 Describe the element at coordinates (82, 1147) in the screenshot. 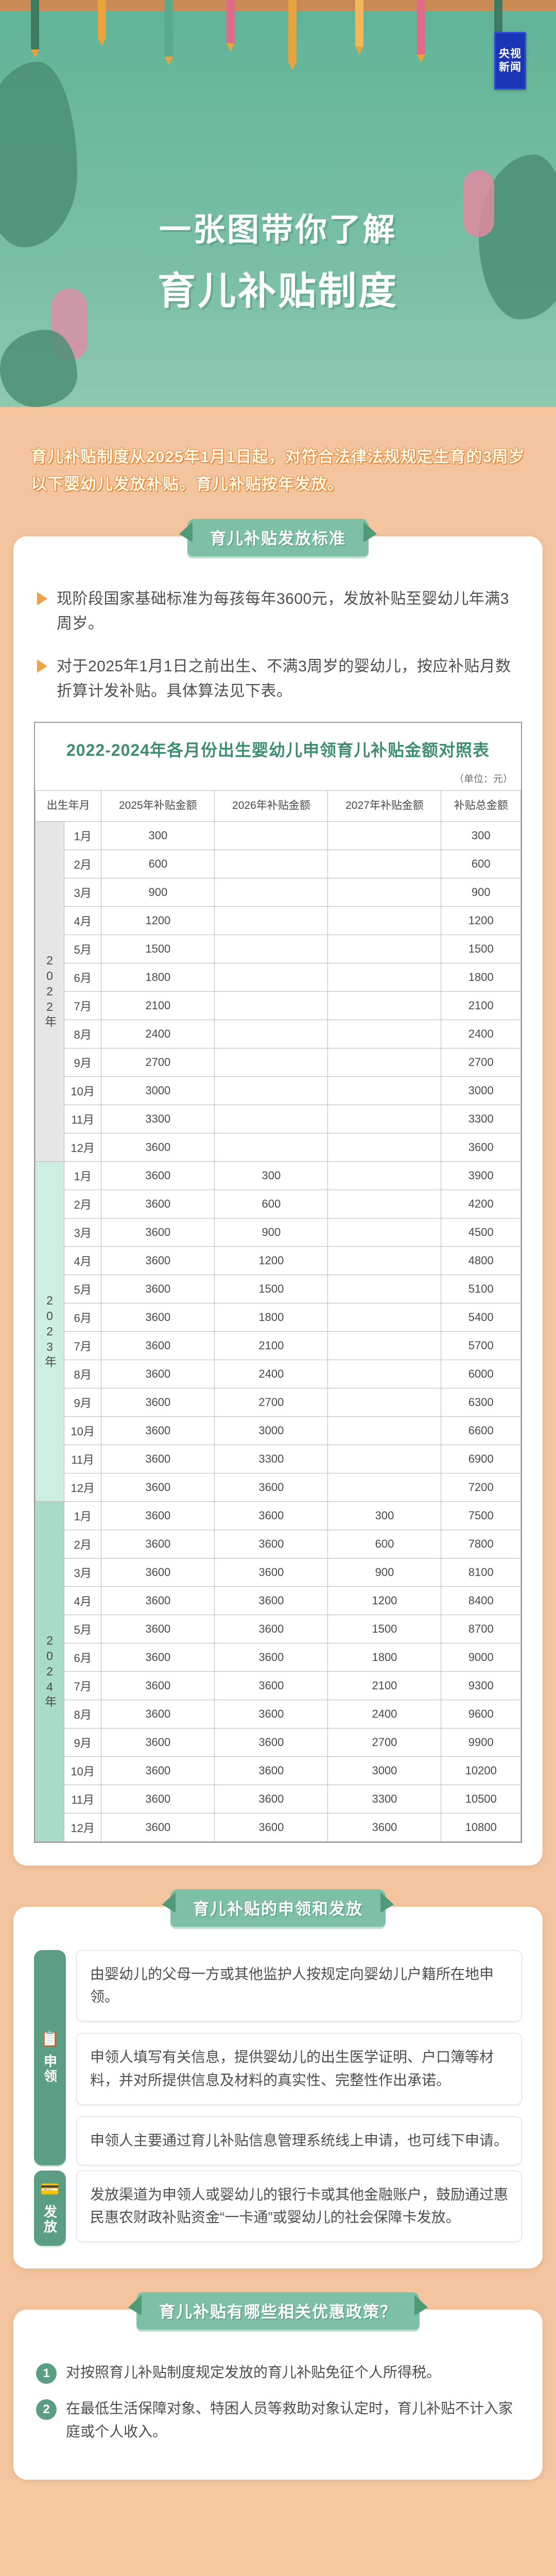

I see `table-cell-month: 12月` at that location.